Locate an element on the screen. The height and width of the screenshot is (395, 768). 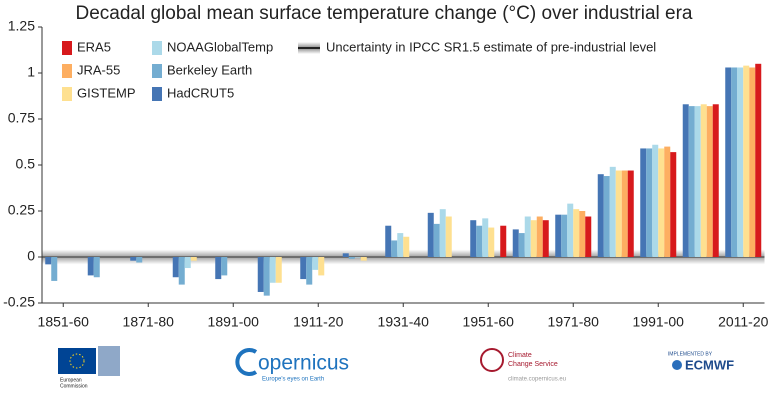
copernicus-c is located at coordinates (246, 362).